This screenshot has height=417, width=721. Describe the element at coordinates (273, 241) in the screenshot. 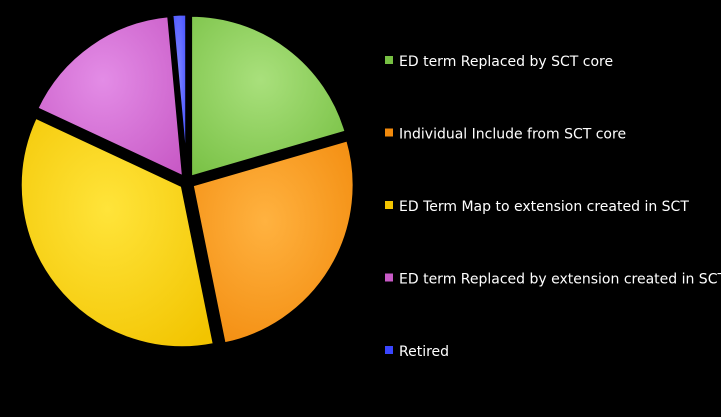

I see `pie-slice-individual-include-from-sct-core` at that location.